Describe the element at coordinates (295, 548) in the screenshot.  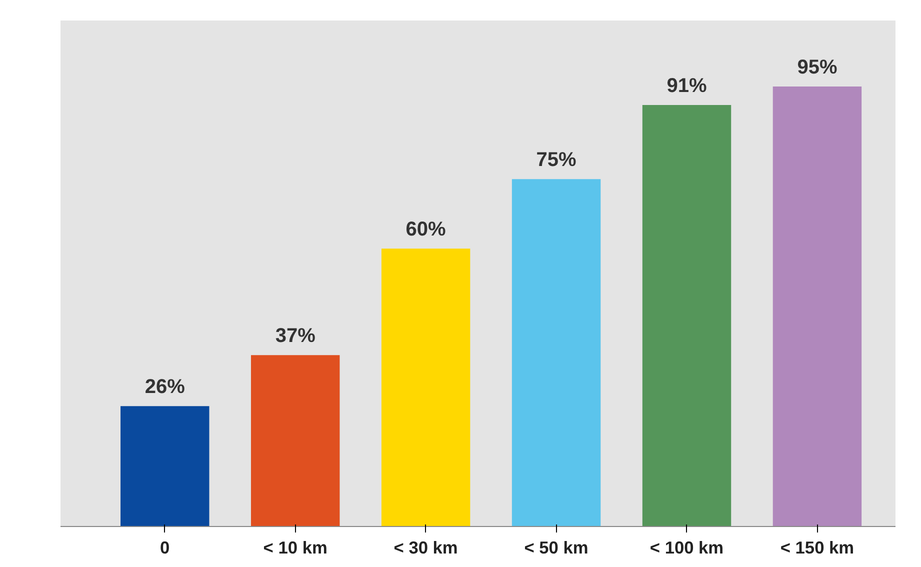
I see `x-tick-label: < 10 km` at that location.